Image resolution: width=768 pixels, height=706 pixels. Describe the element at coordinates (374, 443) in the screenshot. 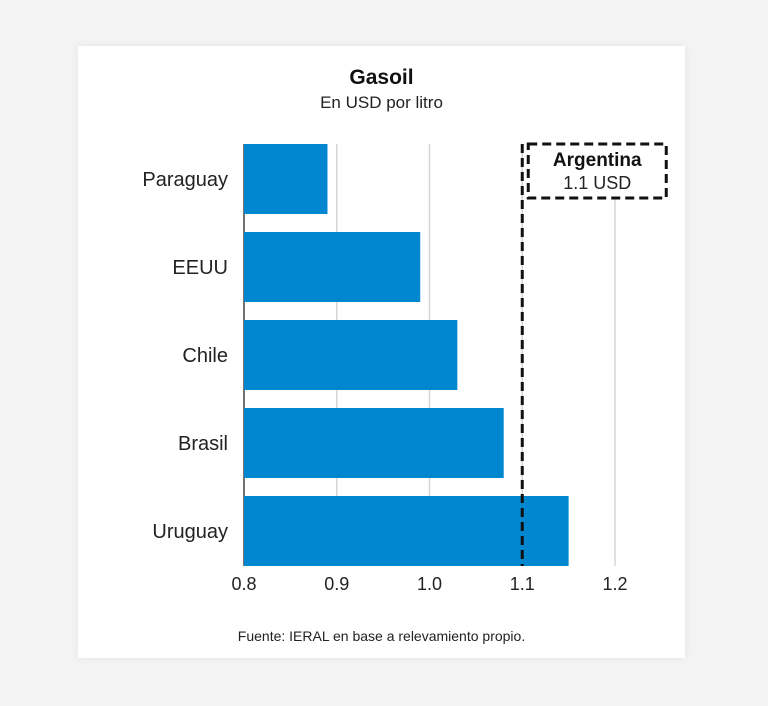

I see `bar-brasil` at that location.